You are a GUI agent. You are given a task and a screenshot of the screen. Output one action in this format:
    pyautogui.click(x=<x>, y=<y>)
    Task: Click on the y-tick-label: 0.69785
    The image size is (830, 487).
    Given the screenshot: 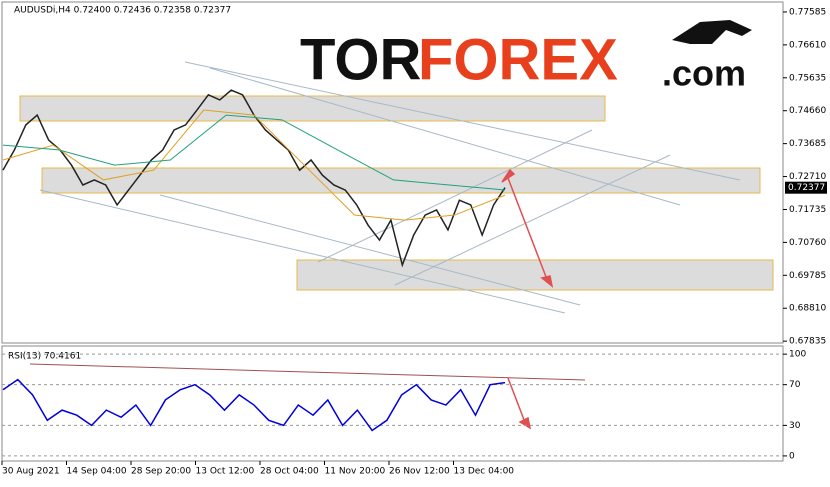 What is the action you would take?
    pyautogui.click(x=807, y=276)
    